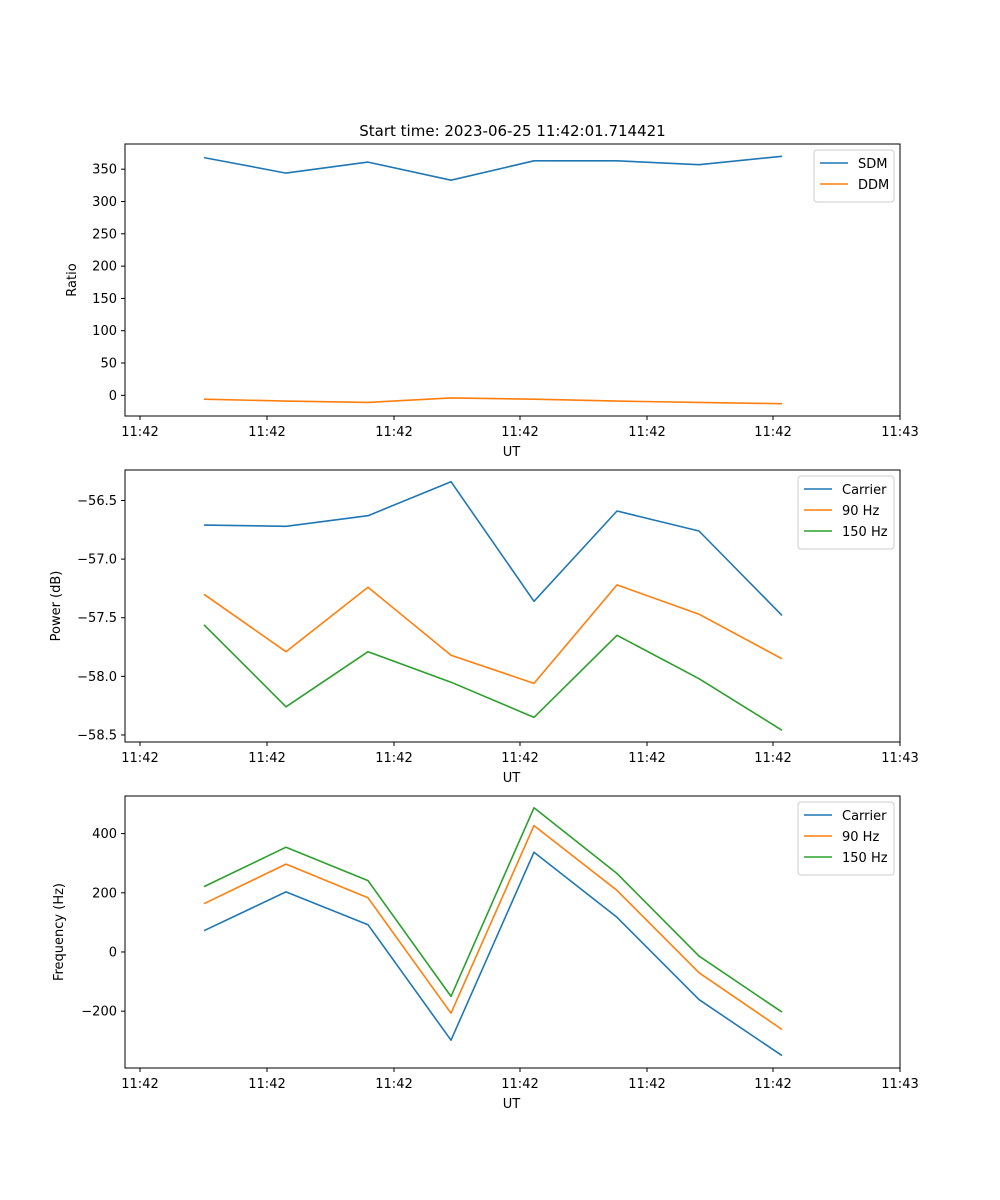  What do you see at coordinates (493, 401) in the screenshot?
I see `series-line-ddm` at bounding box center [493, 401].